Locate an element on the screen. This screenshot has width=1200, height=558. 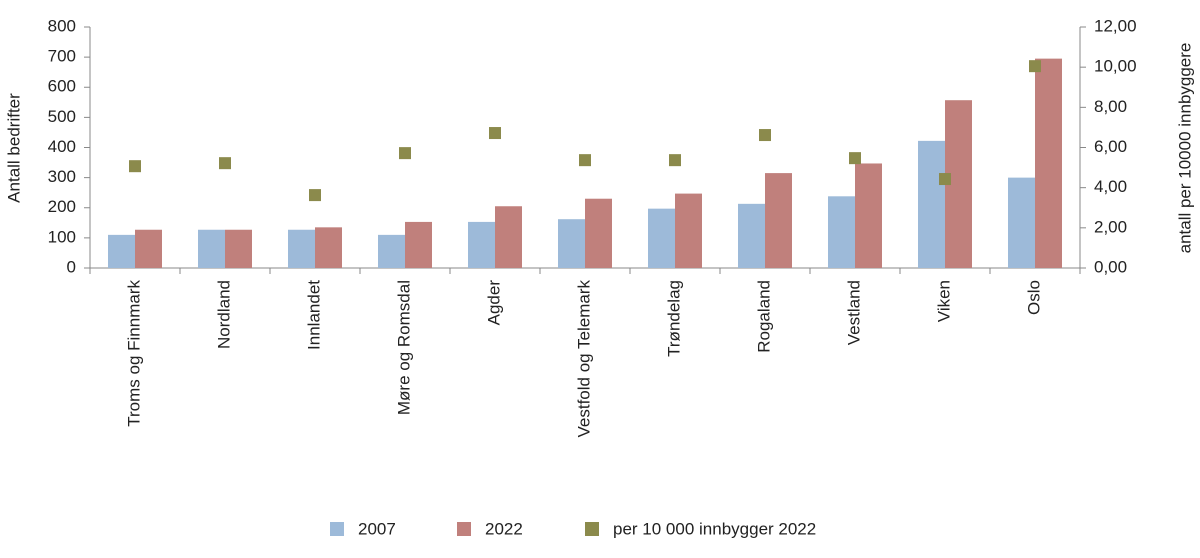
y-tick-label: 700 is located at coordinates (62, 56).